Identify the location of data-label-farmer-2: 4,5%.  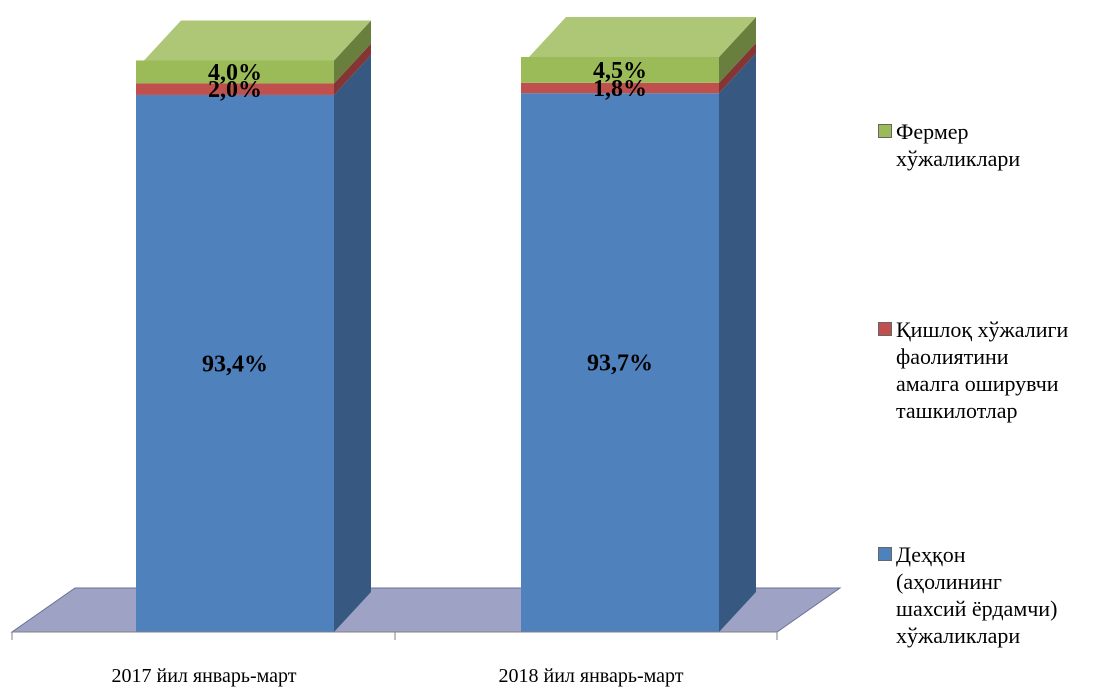
(620, 71).